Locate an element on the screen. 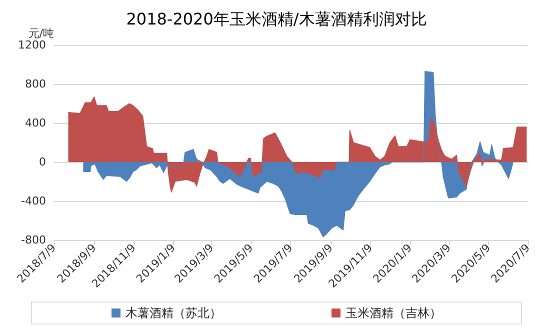 This screenshot has height=332, width=553. legend-label: 玉米酒精（吉林） is located at coordinates (394, 313).